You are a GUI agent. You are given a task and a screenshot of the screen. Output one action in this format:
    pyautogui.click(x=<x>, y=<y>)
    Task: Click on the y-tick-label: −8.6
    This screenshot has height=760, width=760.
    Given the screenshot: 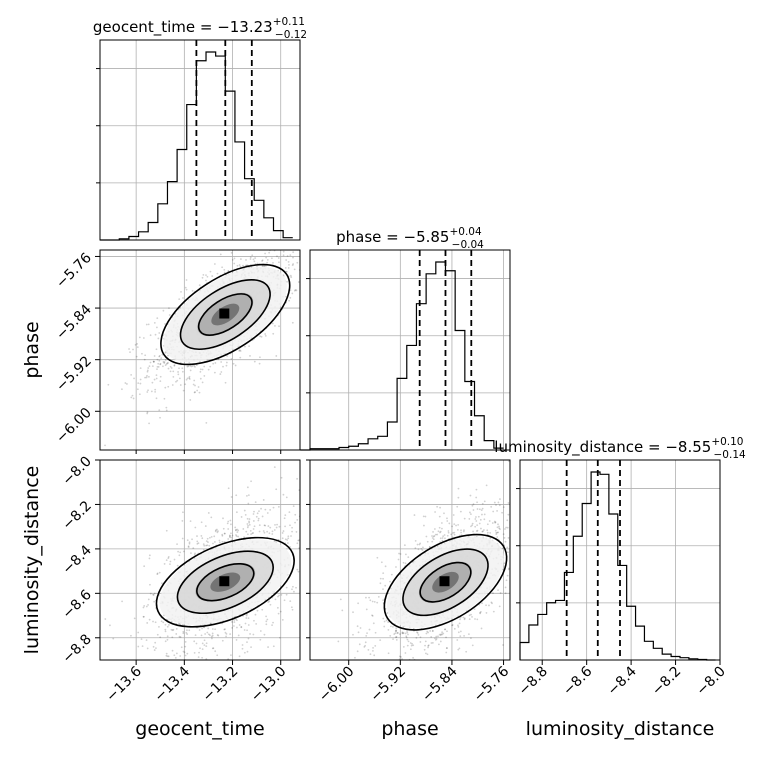 What is the action you would take?
    pyautogui.click(x=76, y=604)
    